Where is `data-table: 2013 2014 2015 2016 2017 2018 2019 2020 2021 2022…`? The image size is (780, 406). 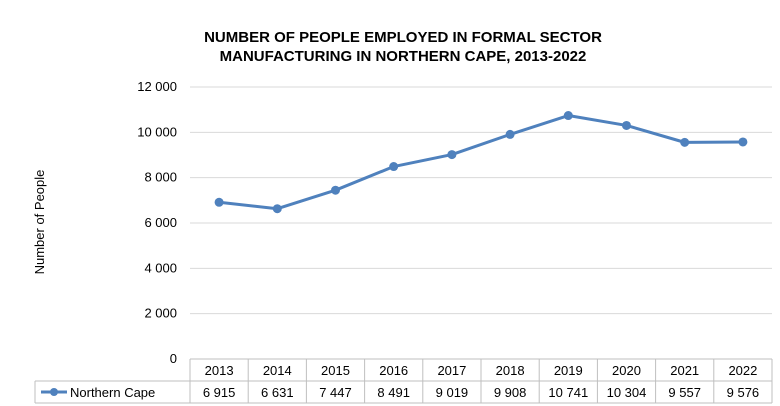 data-table: 2013 2014 2015 2016 2017 2018 2019 2020 2021 2022… is located at coordinates (403, 381).